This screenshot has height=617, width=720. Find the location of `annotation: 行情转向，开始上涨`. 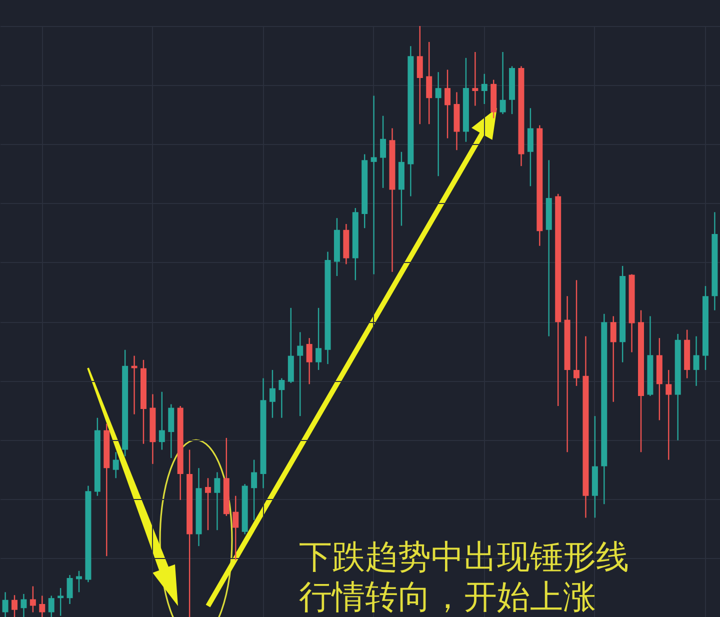

annotation: 行情转向，开始上涨 is located at coordinates (447, 596).